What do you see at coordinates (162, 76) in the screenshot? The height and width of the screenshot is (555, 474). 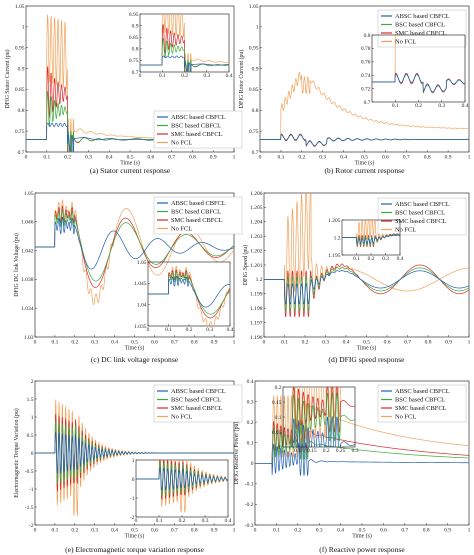 I see `chart-a-inset-xtick-label: 0.1` at bounding box center [162, 76].